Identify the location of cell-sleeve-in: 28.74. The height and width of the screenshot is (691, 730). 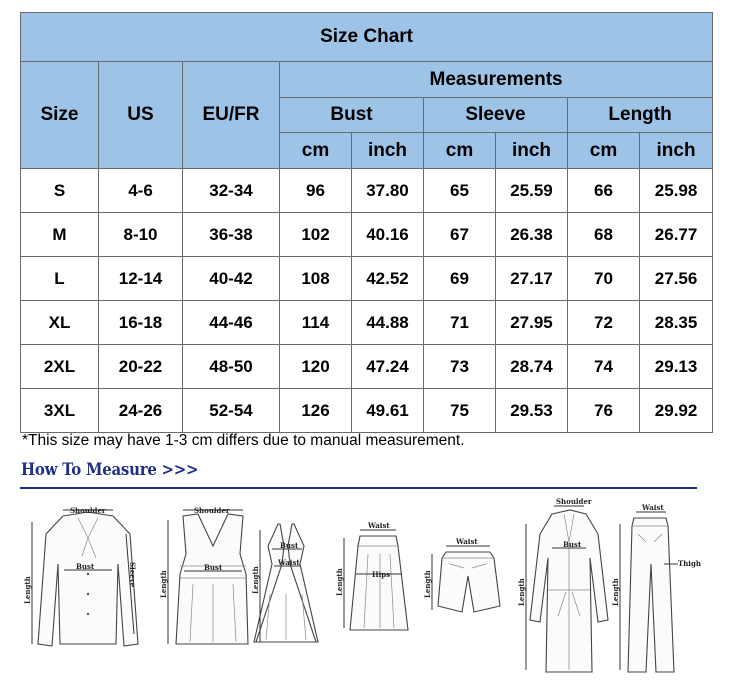
(531, 366).